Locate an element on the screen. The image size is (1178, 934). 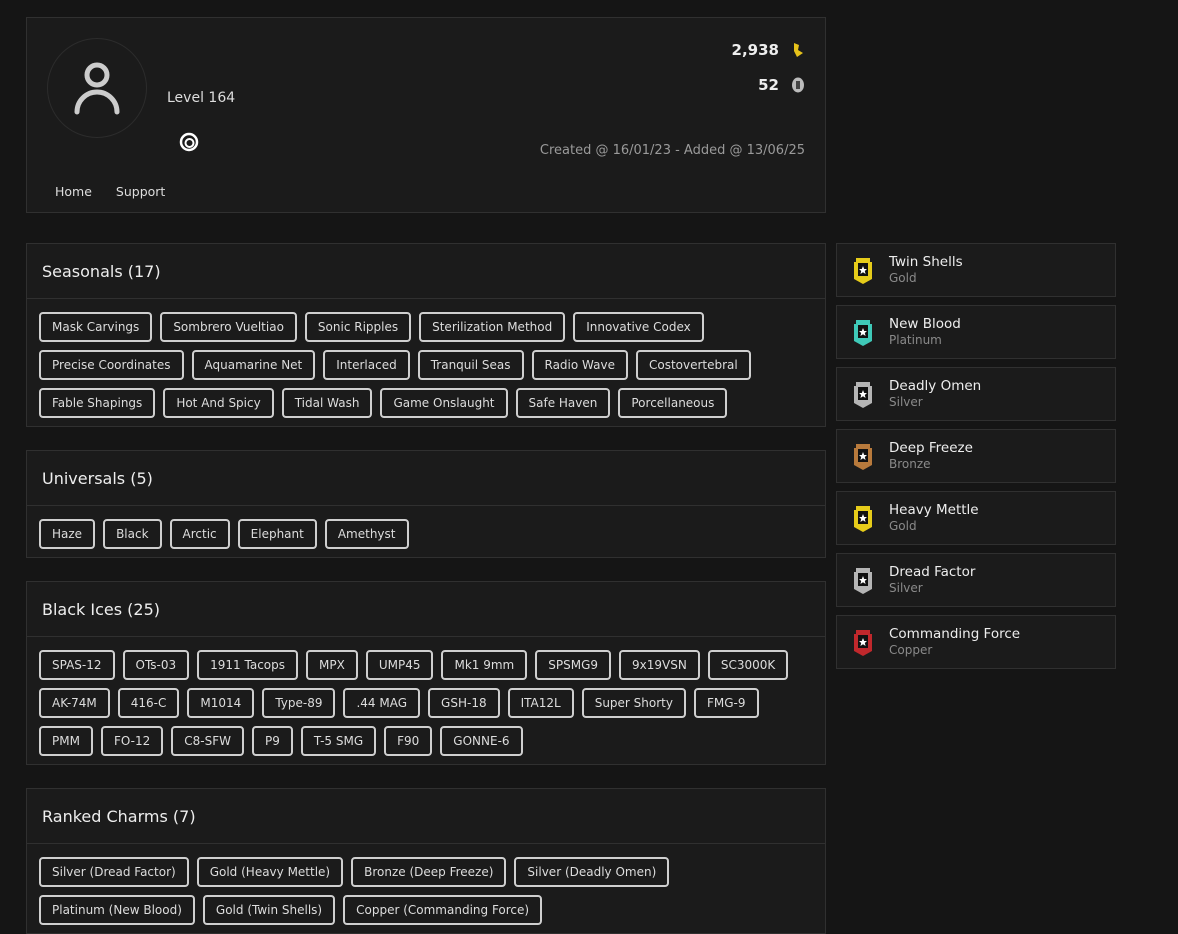
credits-stat: 2,938 is located at coordinates (768, 50).